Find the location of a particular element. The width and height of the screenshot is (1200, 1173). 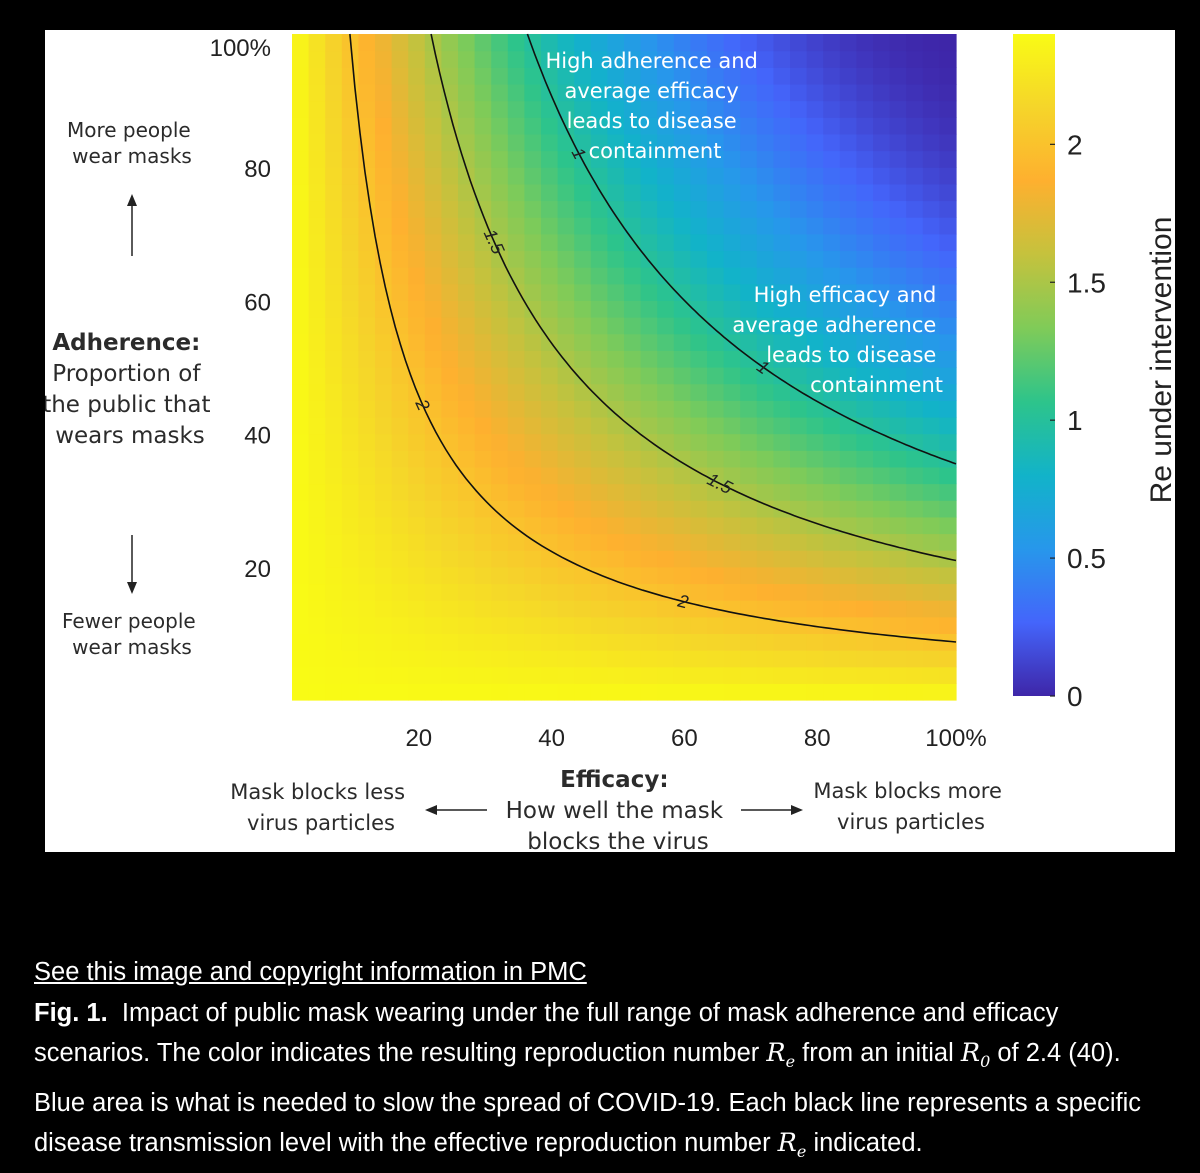

math-re-2: Re is located at coordinates (792, 1145).